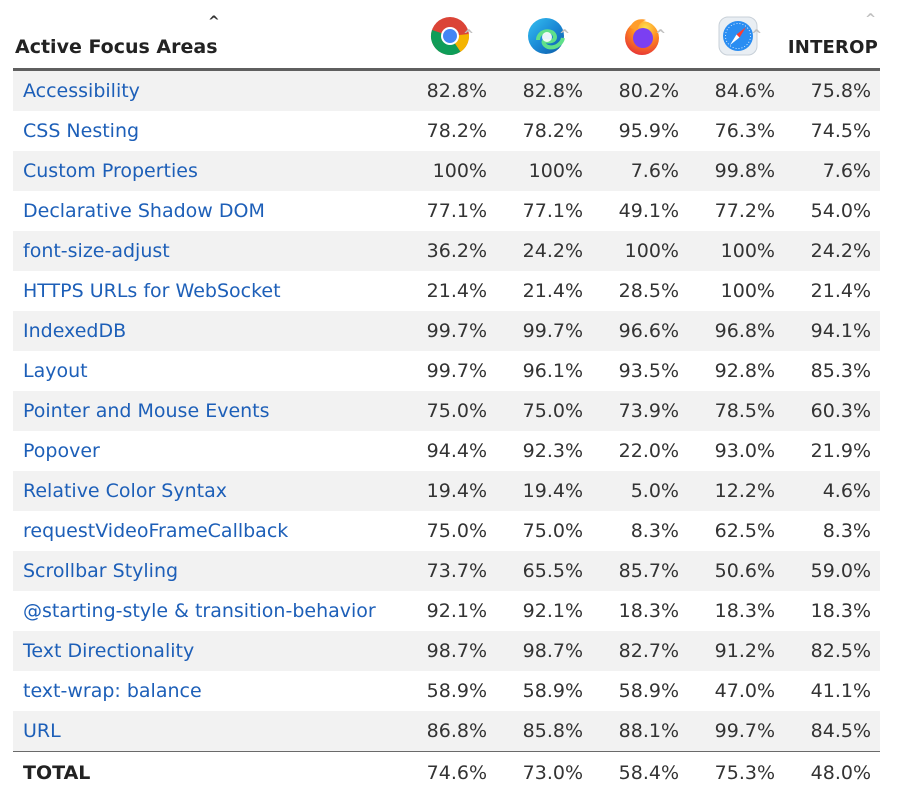 The width and height of the screenshot is (897, 806). Describe the element at coordinates (544, 35) in the screenshot. I see `column-header-edge: ^` at that location.